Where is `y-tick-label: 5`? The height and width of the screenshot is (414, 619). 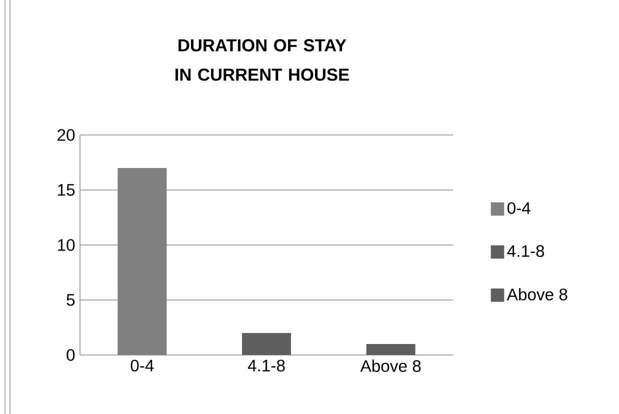 y-tick-label: 5 is located at coordinates (70, 300).